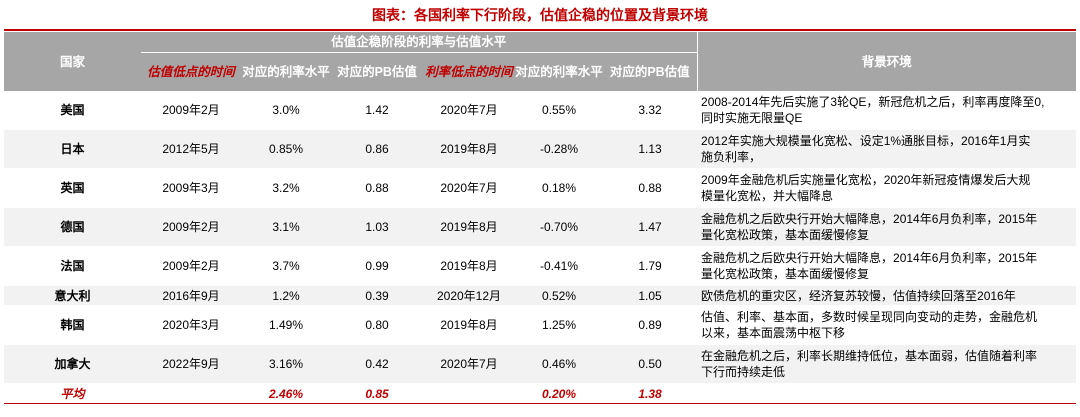 This screenshot has width=1080, height=417. I want to click on pb-2-cell: 0.89, so click(650, 325).